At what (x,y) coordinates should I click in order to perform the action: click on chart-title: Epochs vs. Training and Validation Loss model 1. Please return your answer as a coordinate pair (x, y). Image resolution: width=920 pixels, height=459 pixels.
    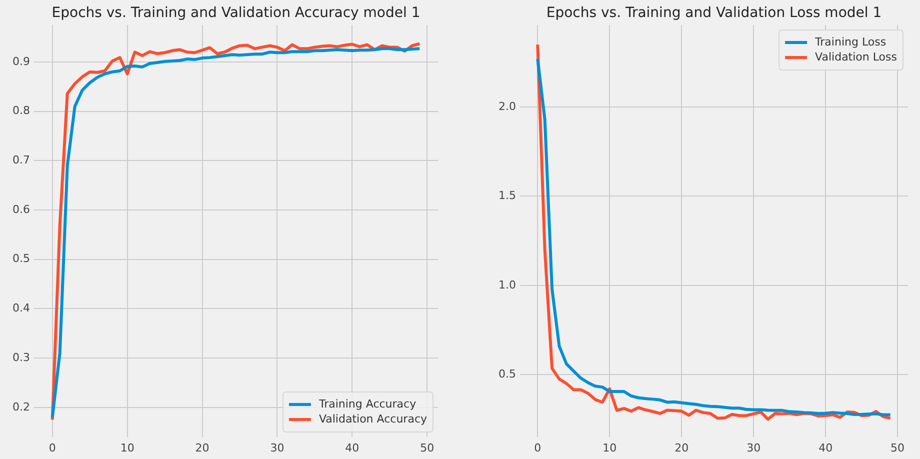
    Looking at the image, I should click on (714, 13).